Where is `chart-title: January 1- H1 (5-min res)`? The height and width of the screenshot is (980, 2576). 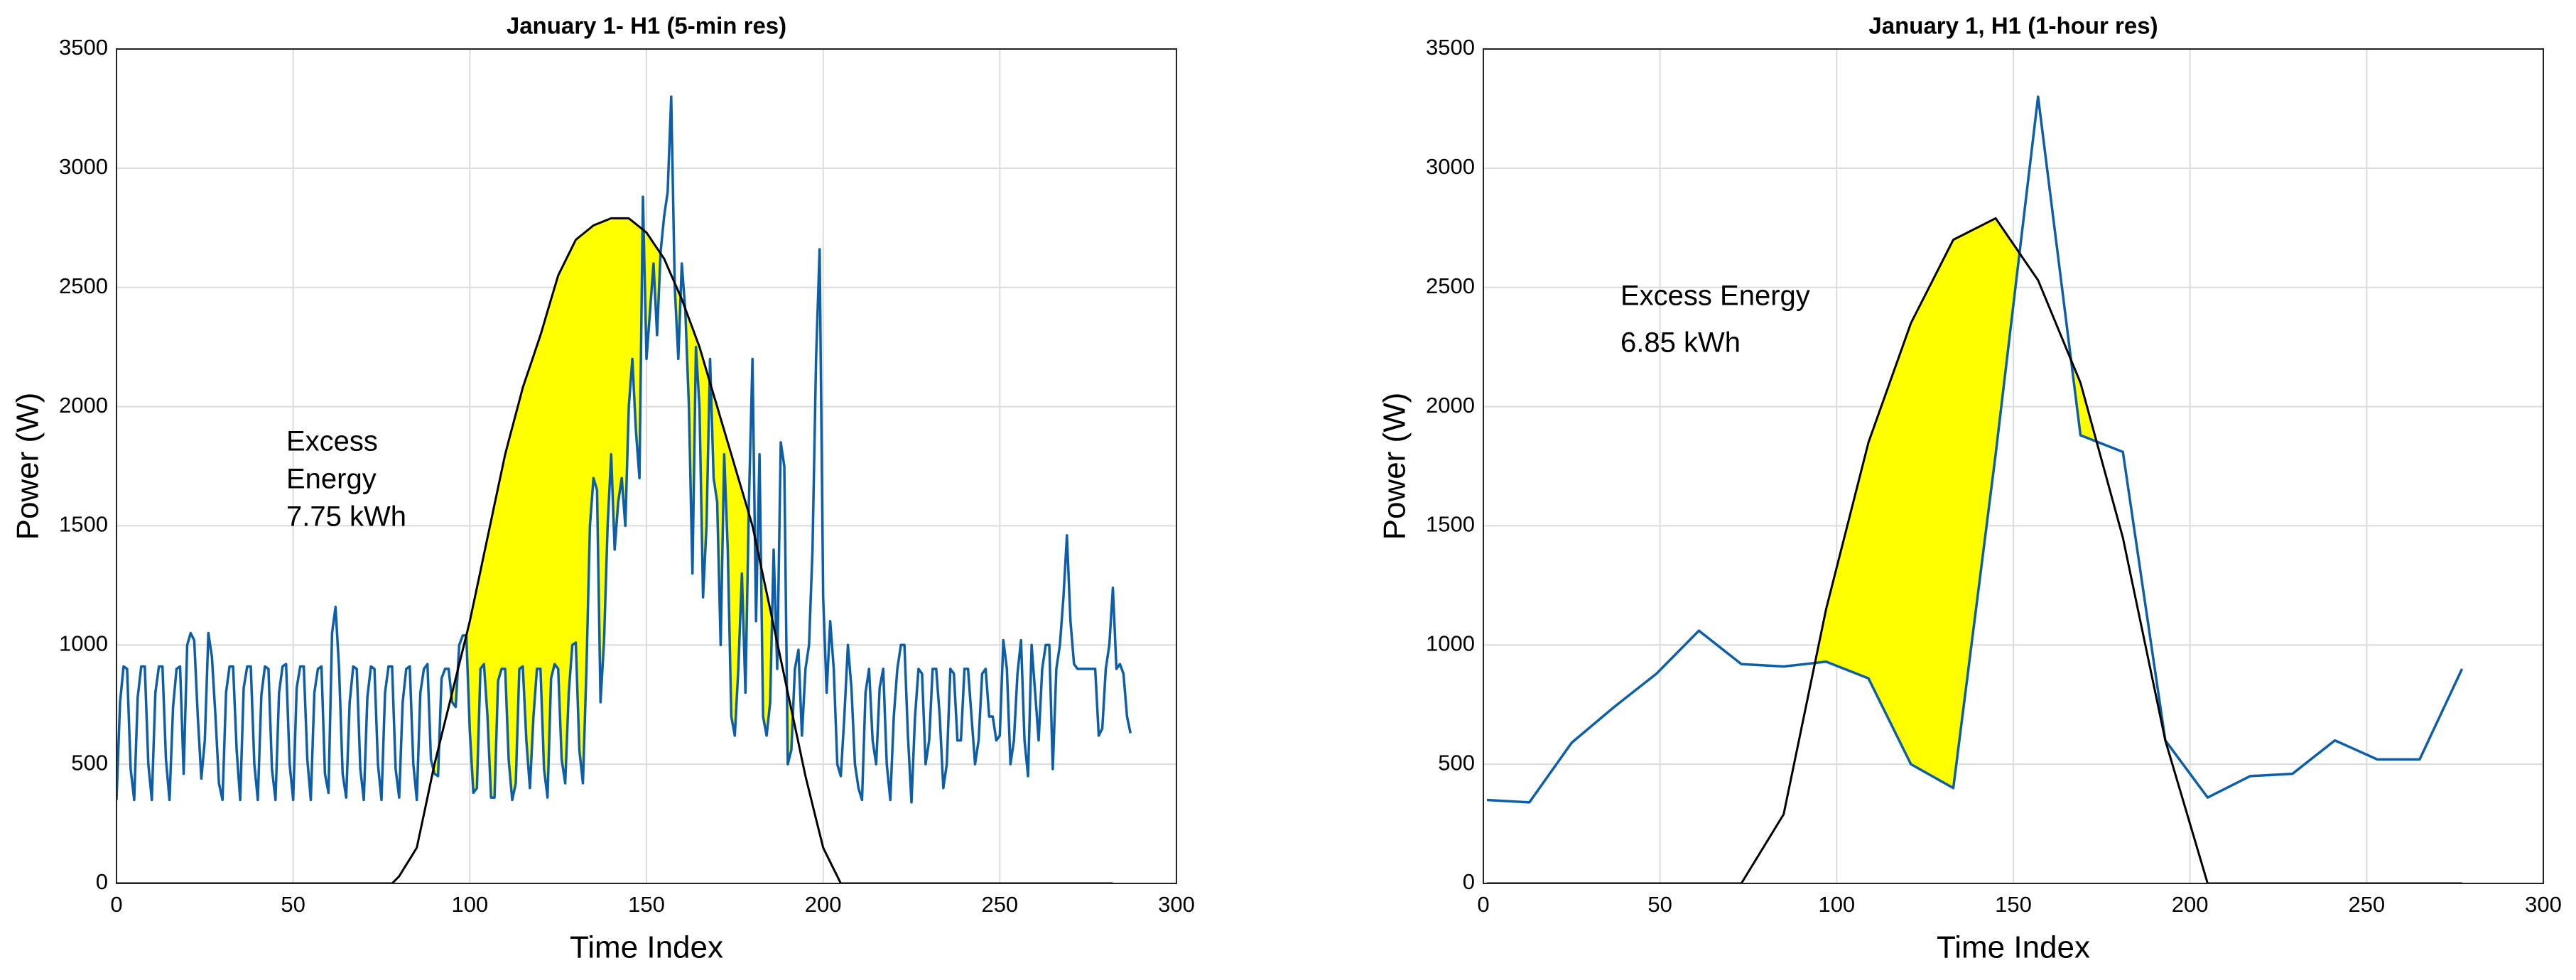 chart-title: January 1- H1 (5-min res) is located at coordinates (646, 26).